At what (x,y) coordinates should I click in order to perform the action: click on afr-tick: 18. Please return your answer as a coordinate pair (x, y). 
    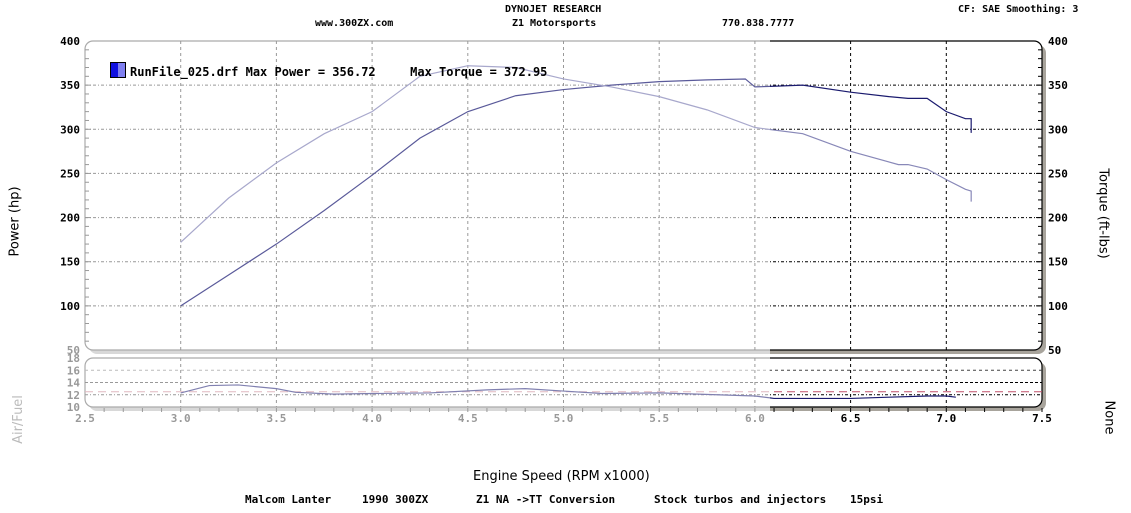
    Looking at the image, I should click on (73, 358).